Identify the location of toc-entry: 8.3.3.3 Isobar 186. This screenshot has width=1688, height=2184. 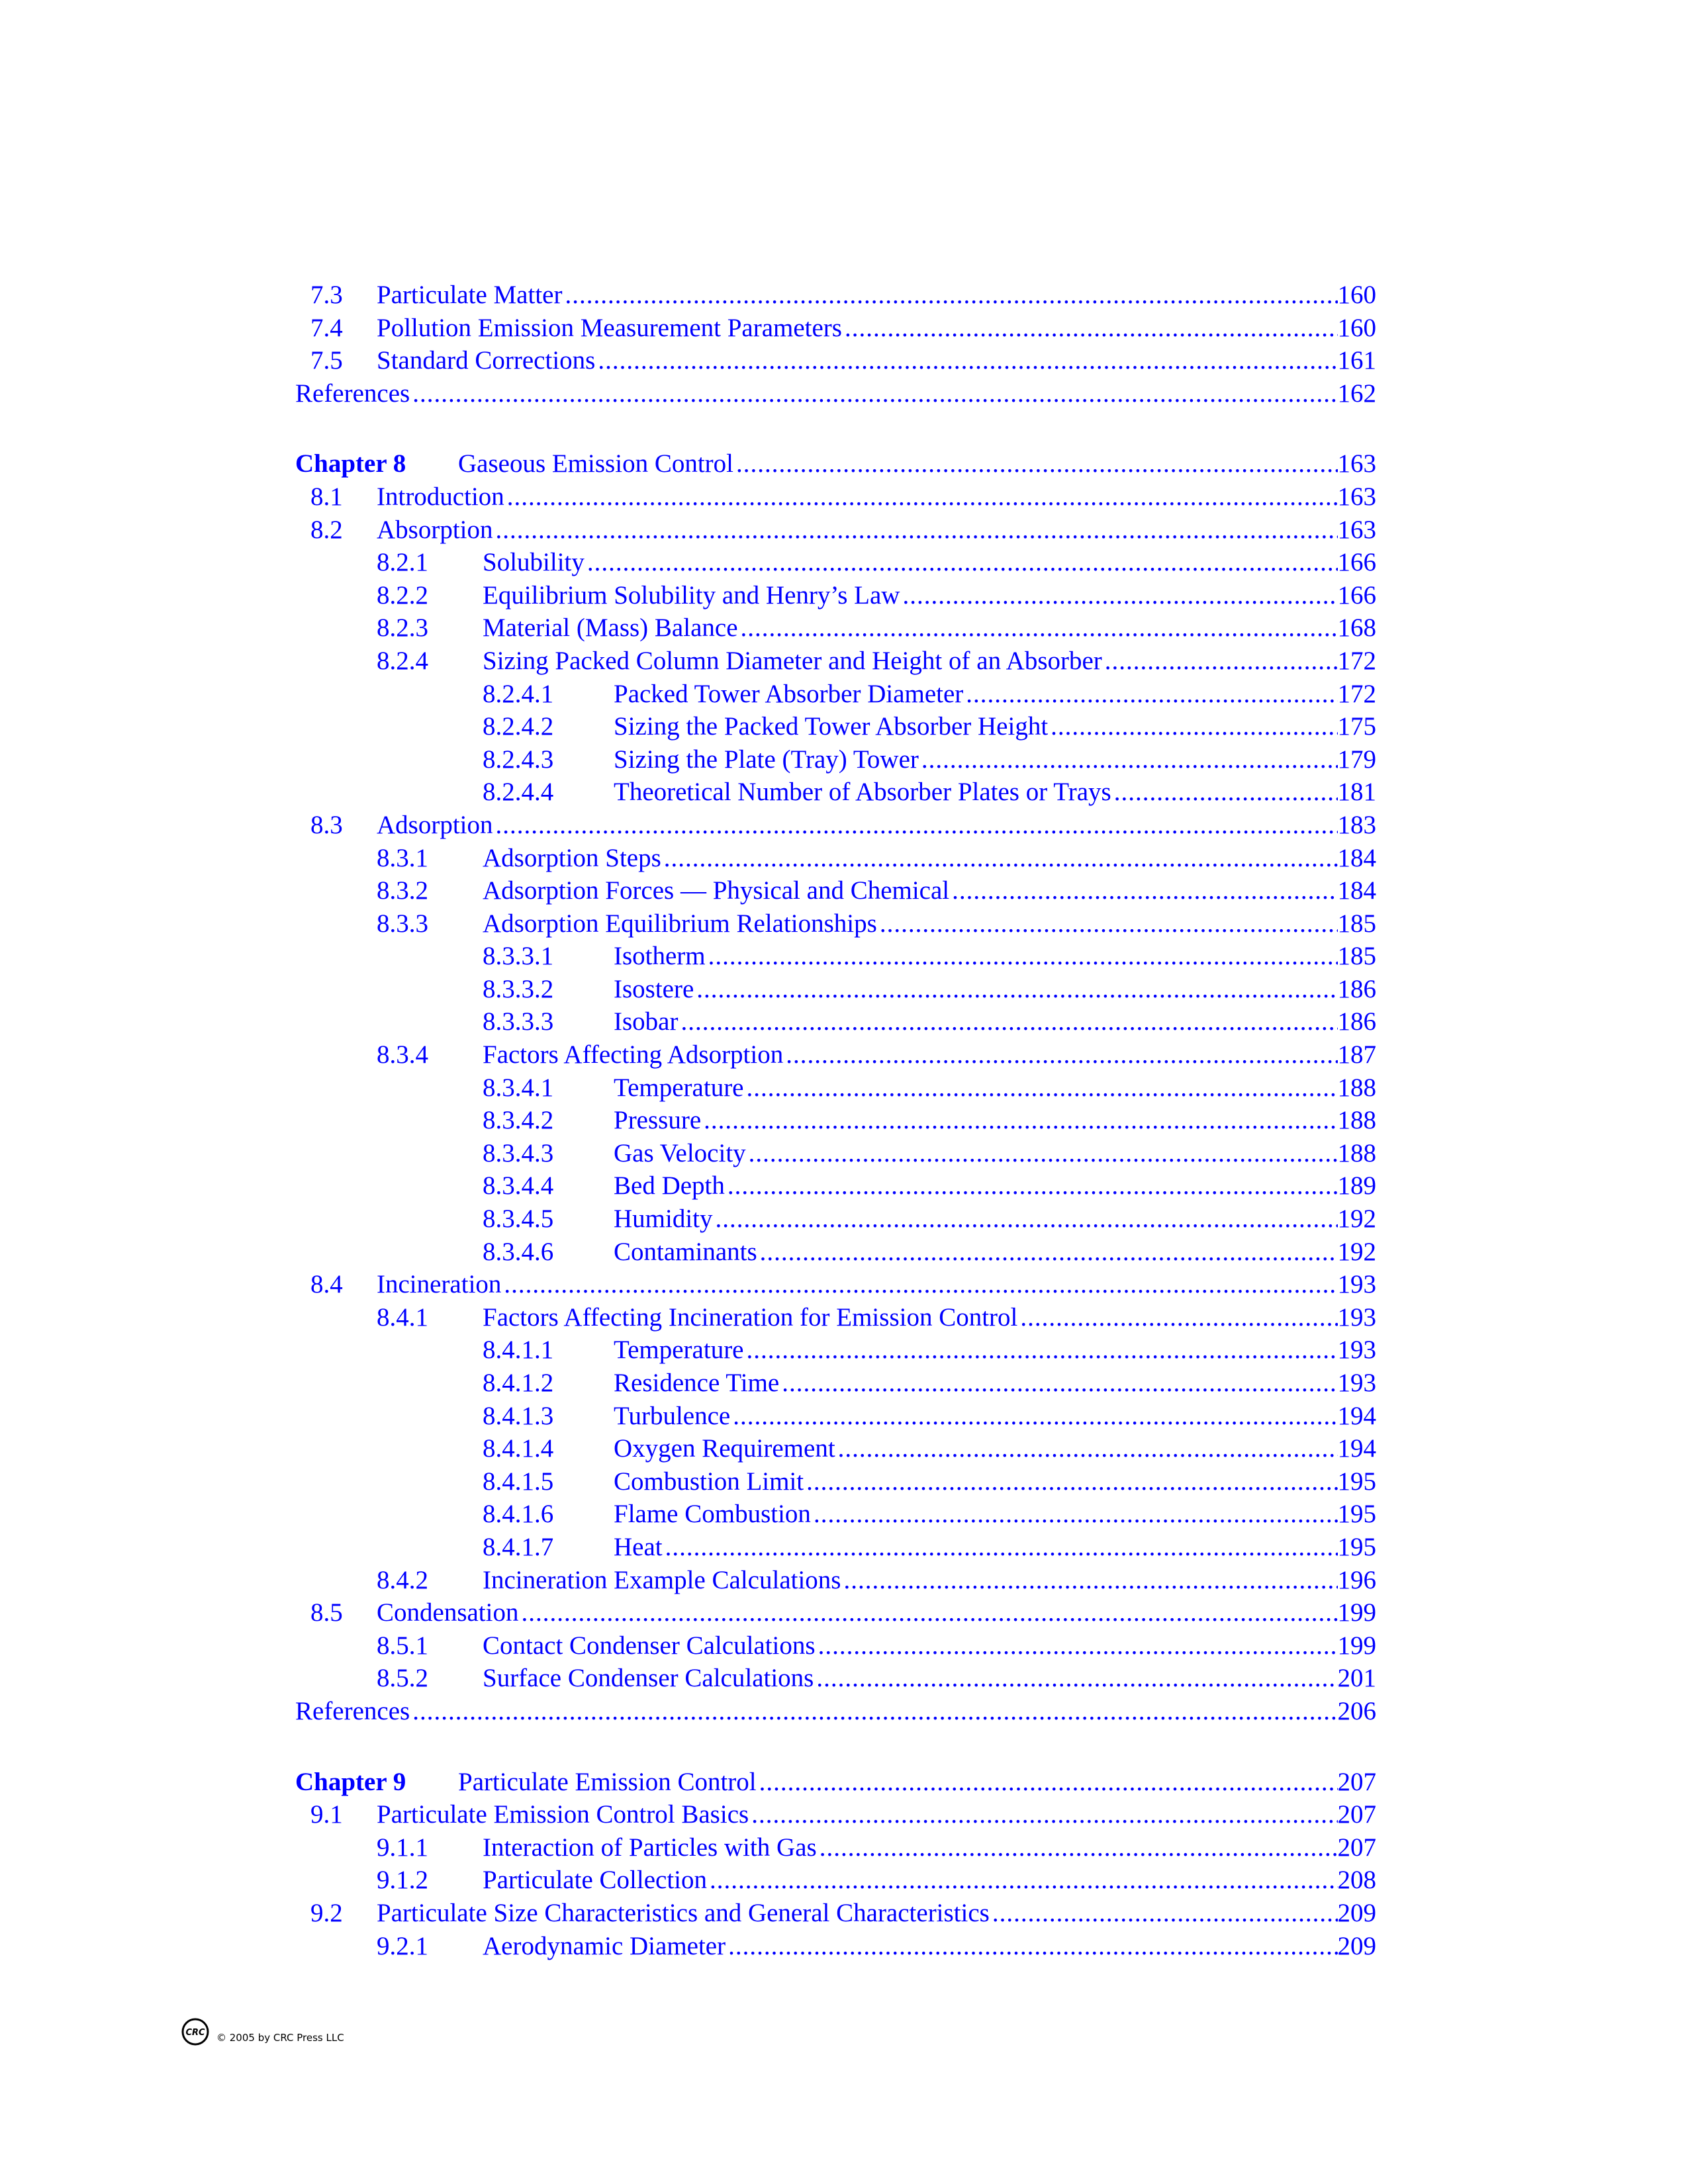
(835, 1021).